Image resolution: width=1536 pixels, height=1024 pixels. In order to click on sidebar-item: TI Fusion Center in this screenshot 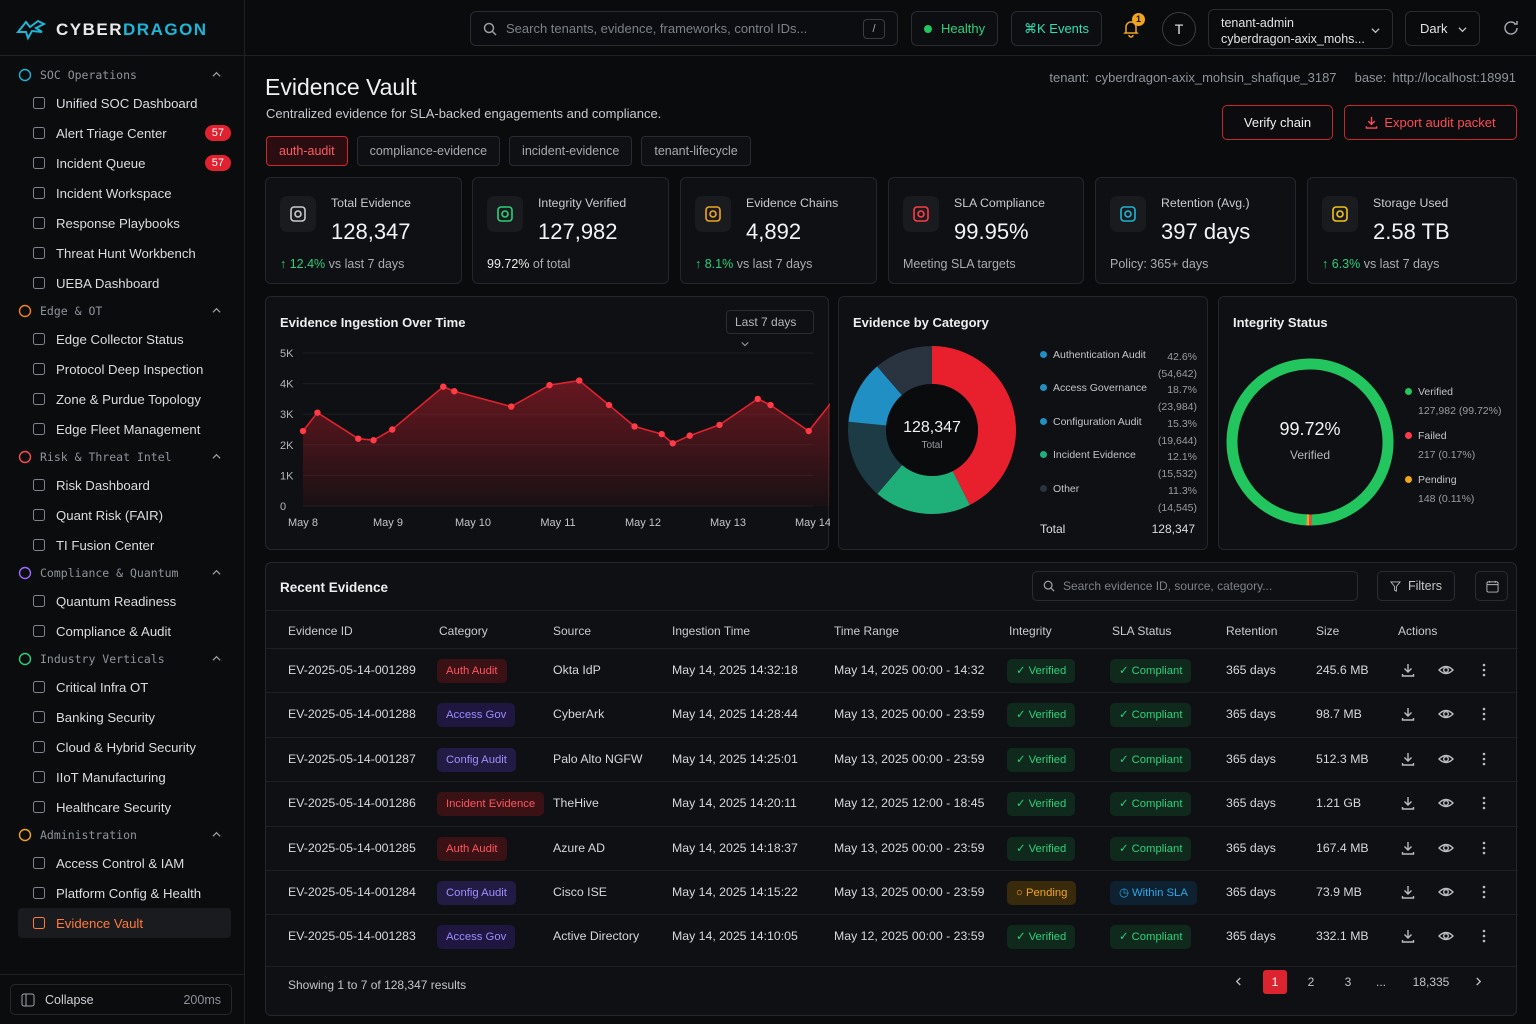, I will do `click(115, 545)`.